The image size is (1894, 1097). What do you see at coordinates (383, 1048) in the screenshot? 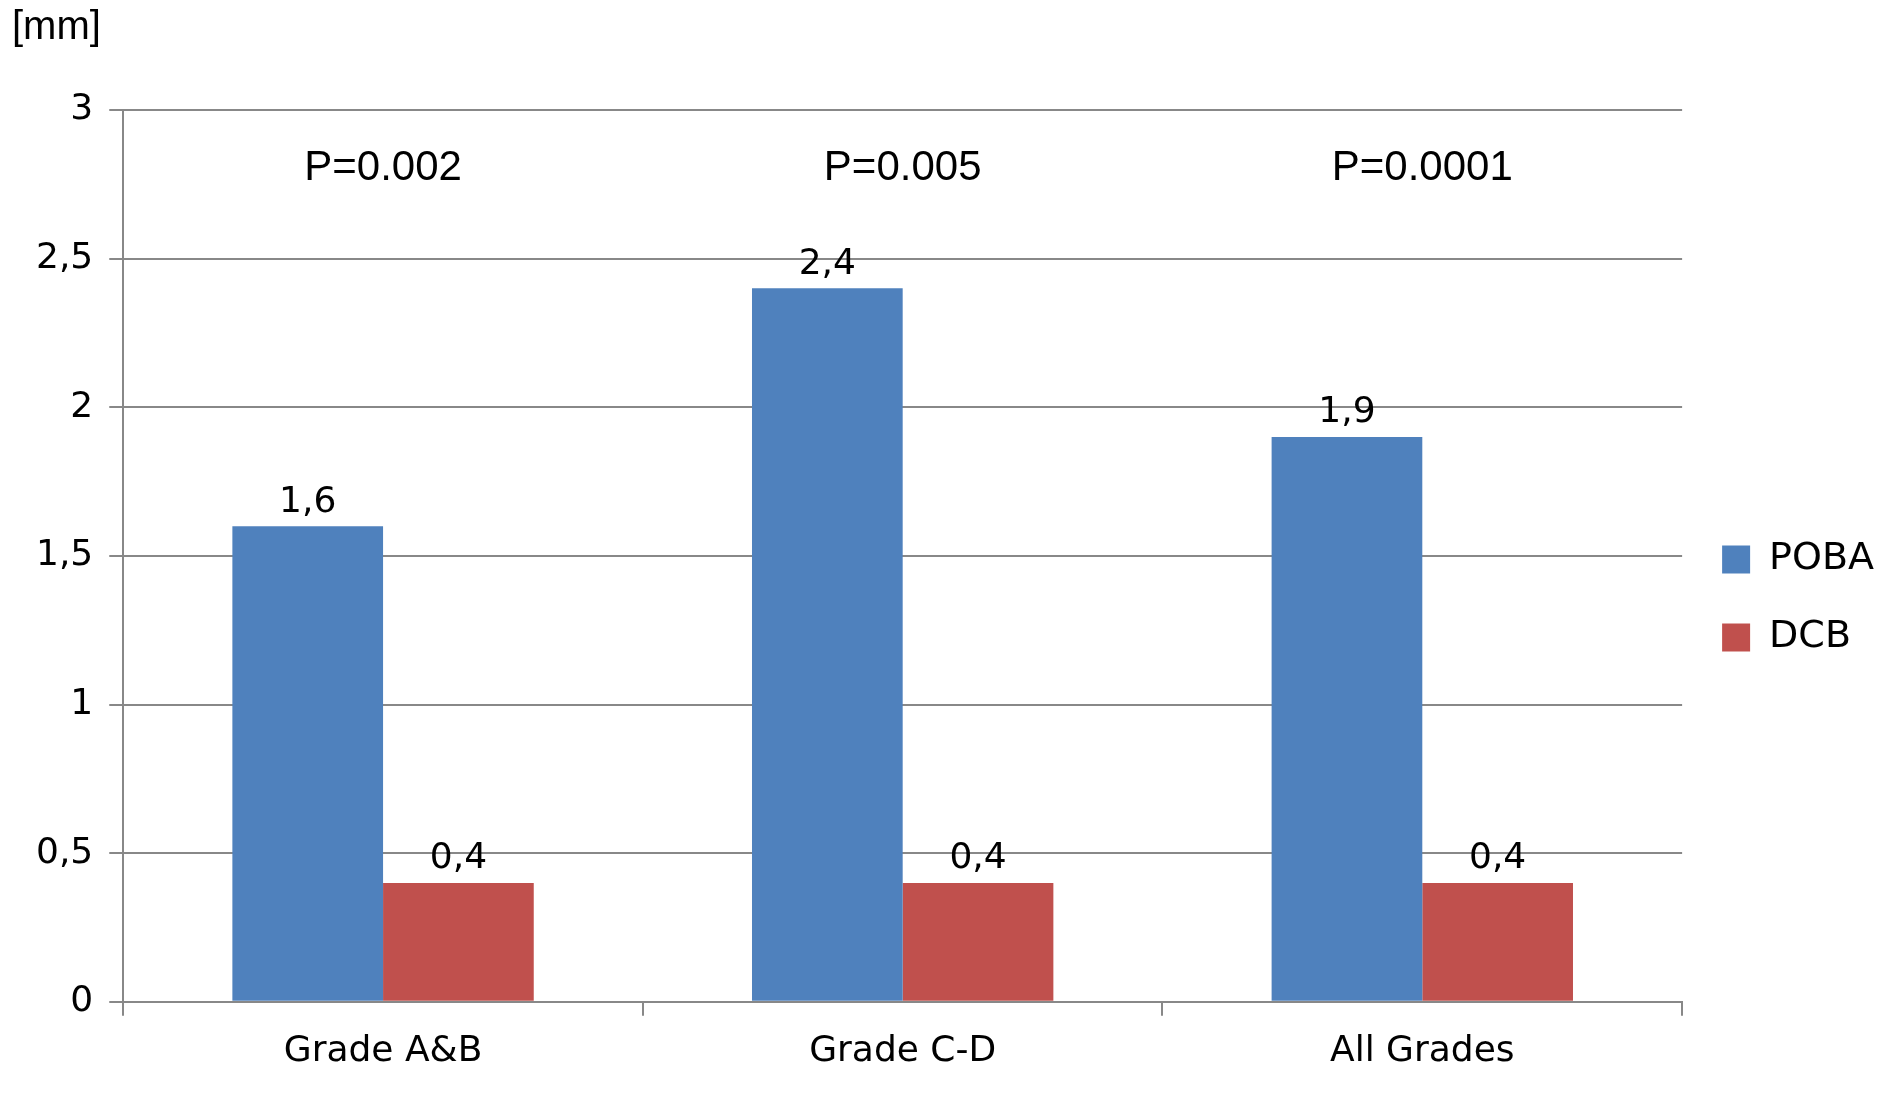
I see `x-tick-label: Grade A&B` at bounding box center [383, 1048].